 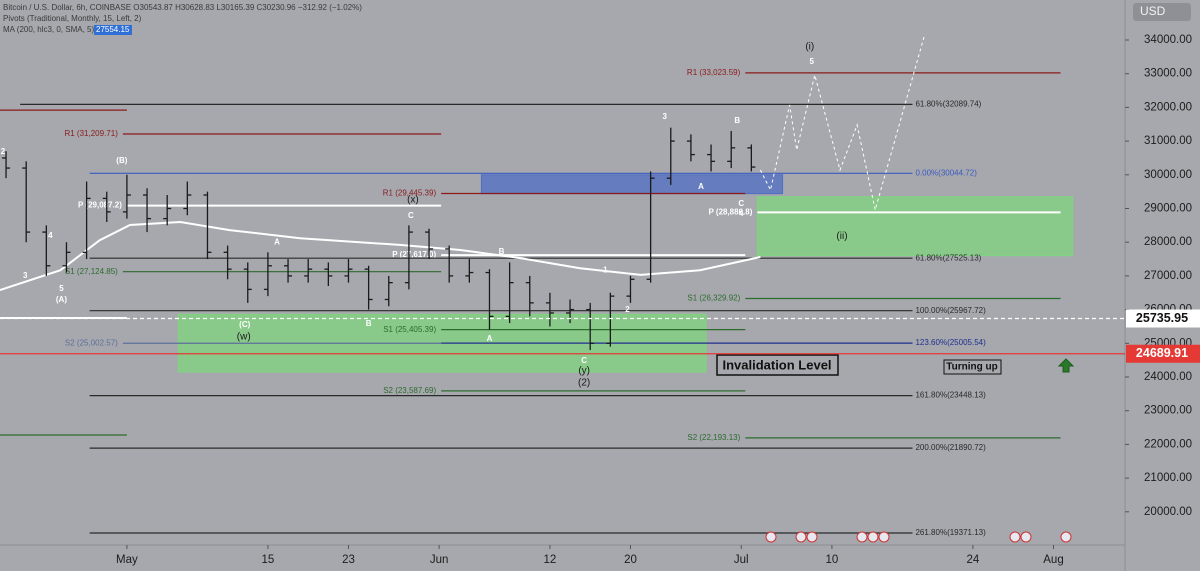 I want to click on moving-average, so click(x=380, y=256).